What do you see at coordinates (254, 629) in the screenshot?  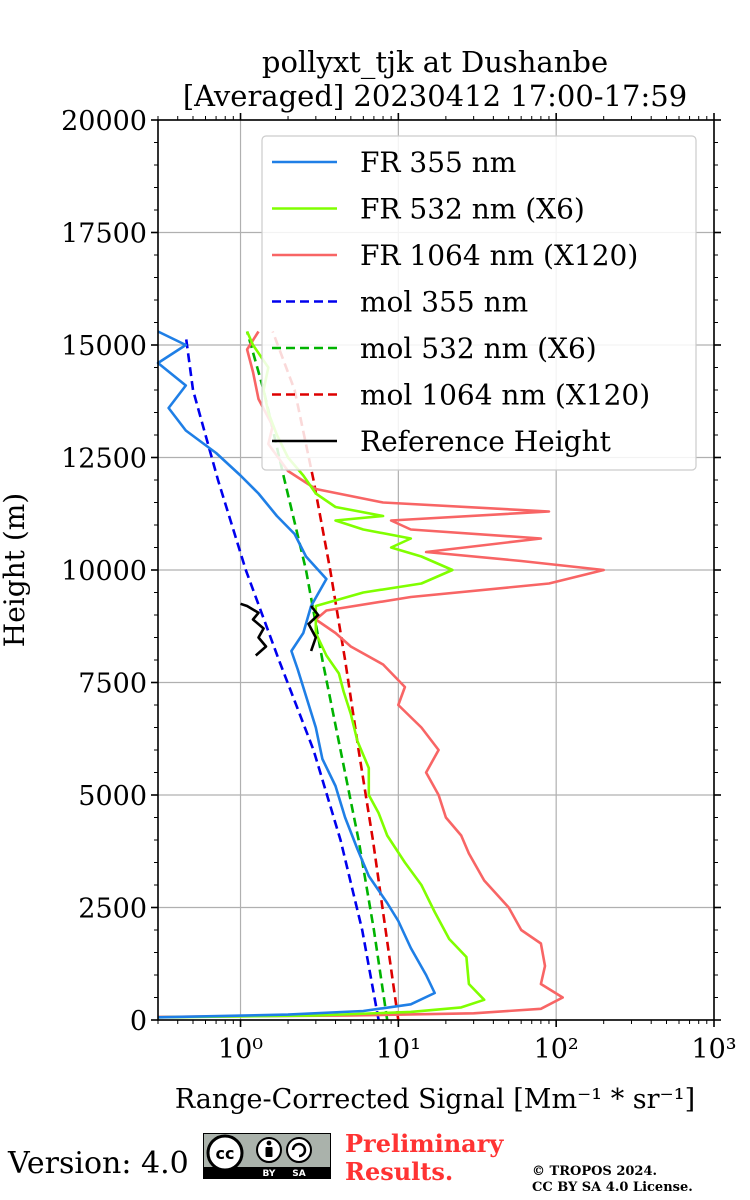 I see `series-line-reference-height` at bounding box center [254, 629].